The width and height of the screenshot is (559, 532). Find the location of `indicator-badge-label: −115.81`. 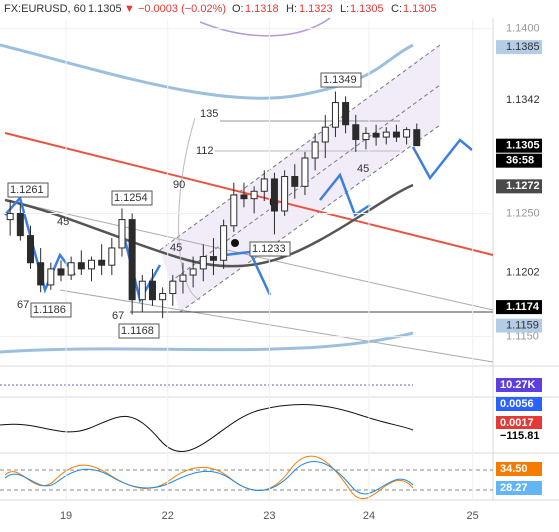

indicator-badge-label: −115.81 is located at coordinates (519, 436).